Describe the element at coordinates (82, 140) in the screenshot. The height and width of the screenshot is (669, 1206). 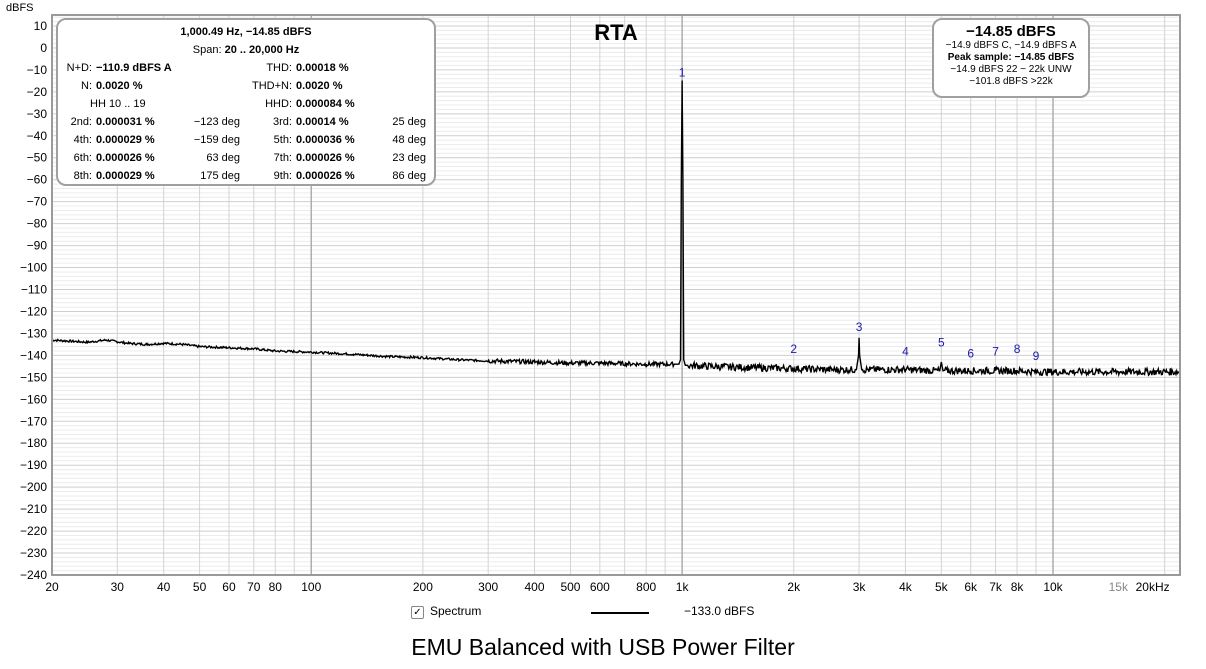
I see `harmonic-label: 4th:` at that location.